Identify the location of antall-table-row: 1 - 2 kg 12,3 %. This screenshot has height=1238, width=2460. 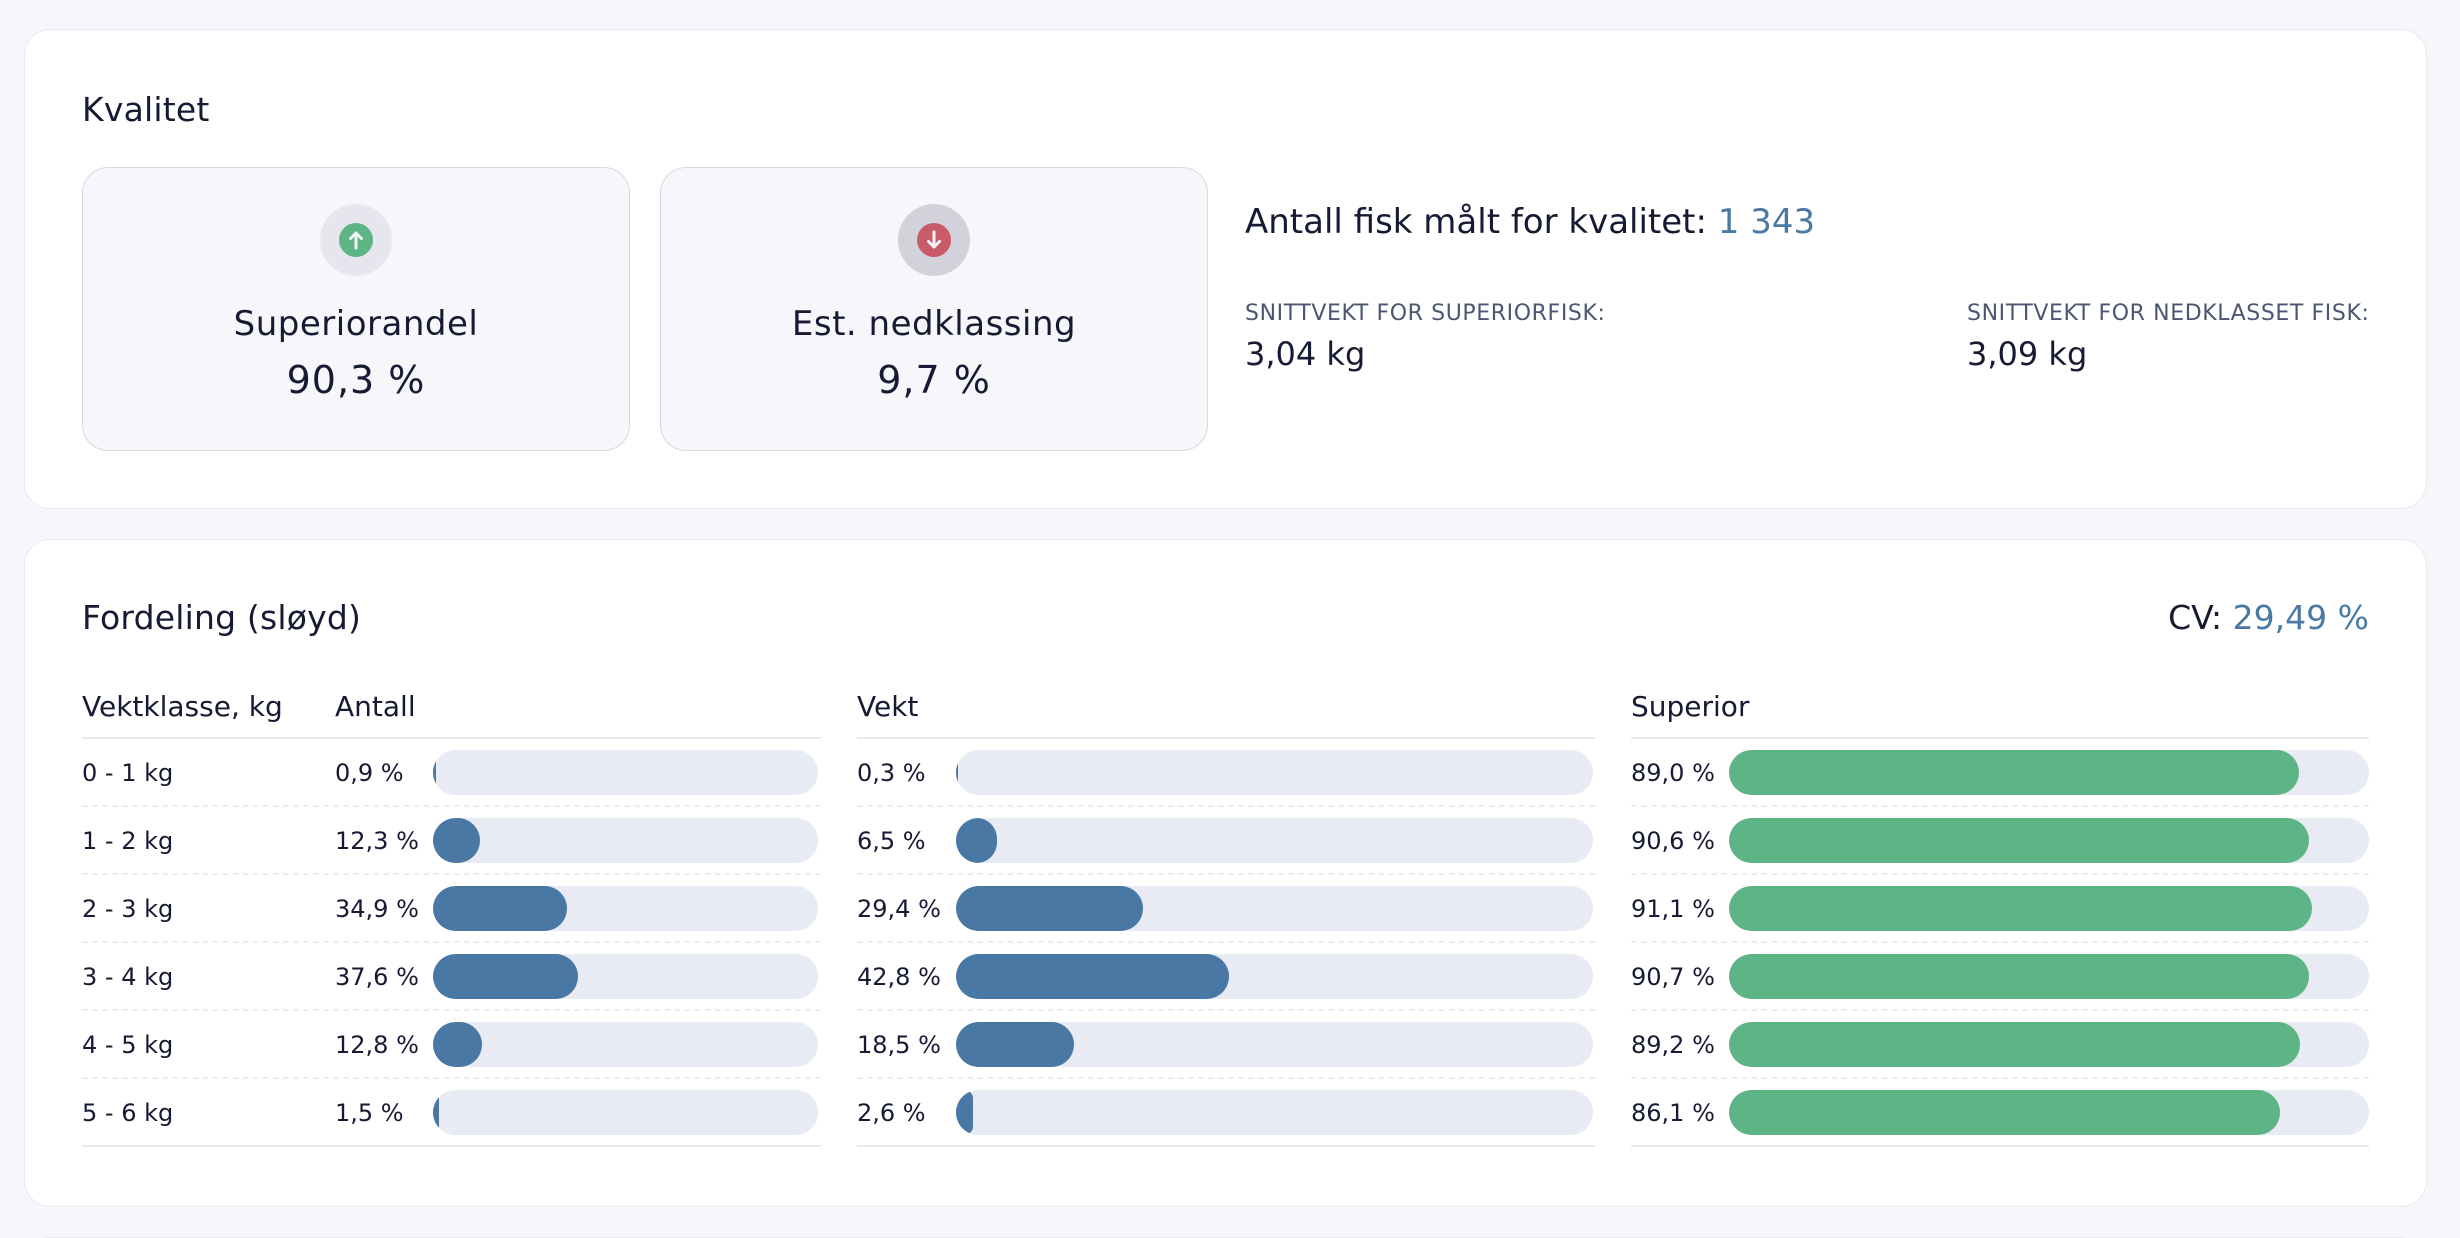
(451, 841).